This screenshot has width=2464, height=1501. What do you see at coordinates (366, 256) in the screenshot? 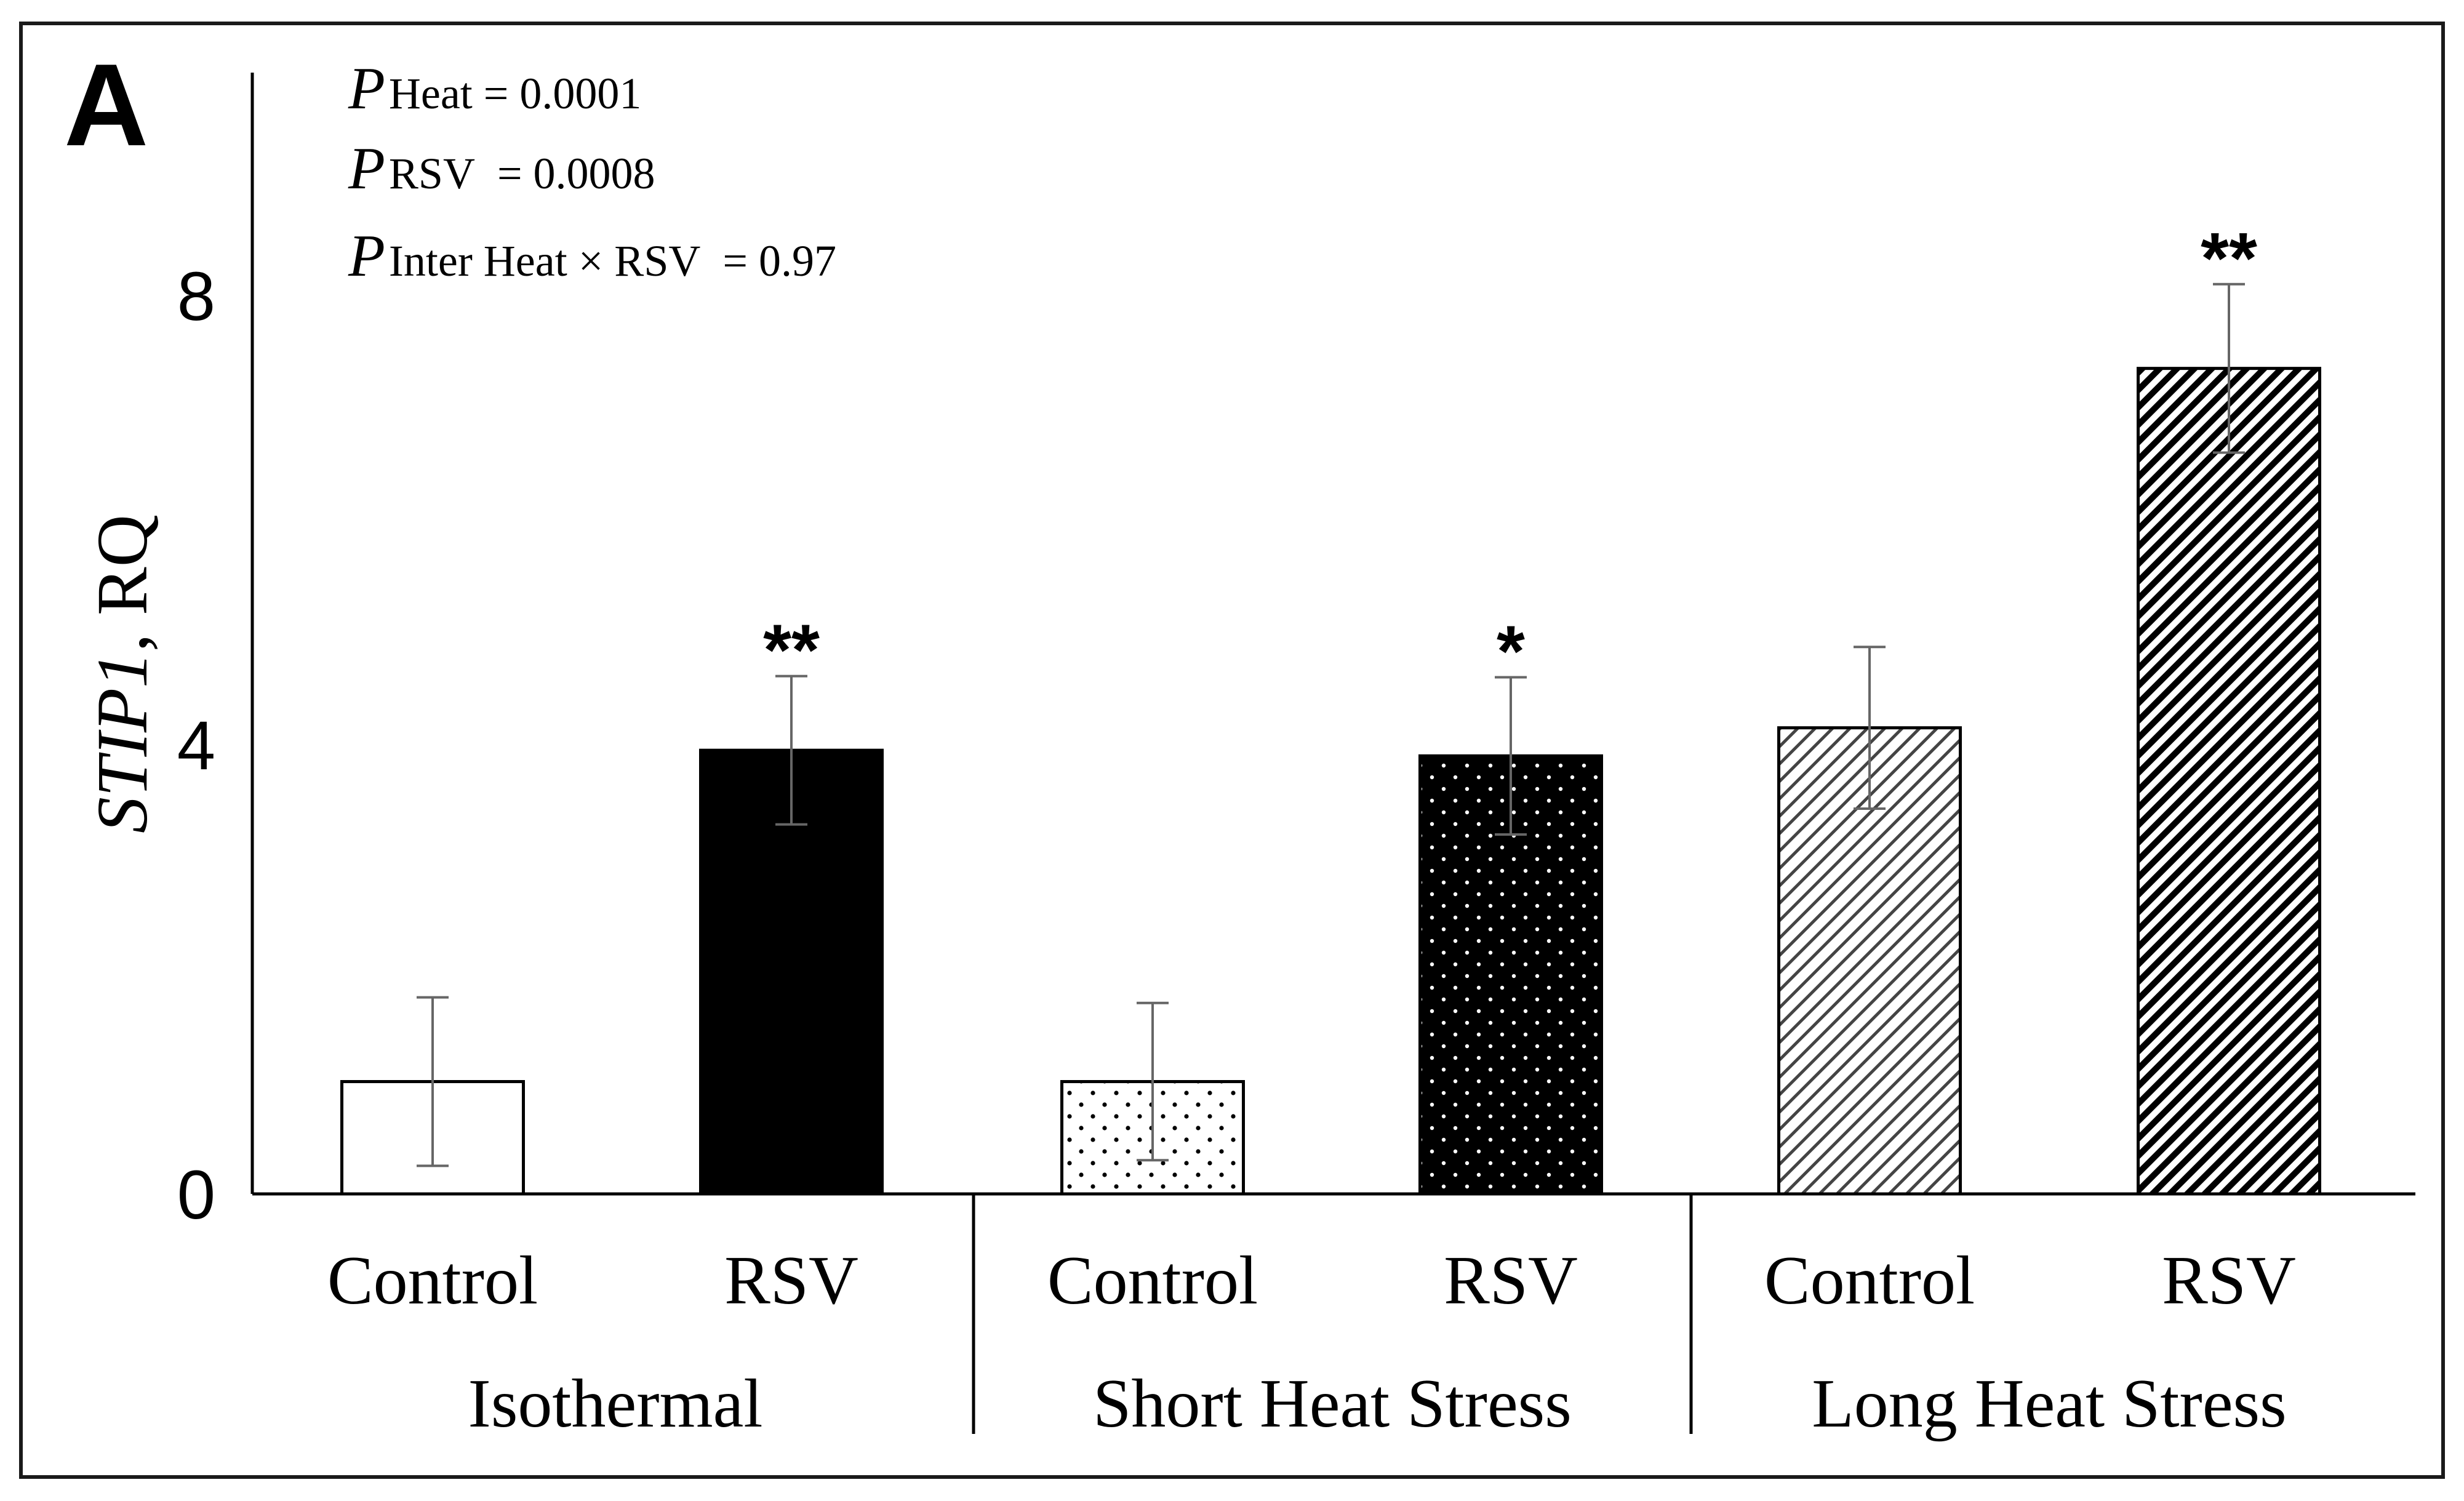
I see `p-inter-symbol: P` at bounding box center [366, 256].